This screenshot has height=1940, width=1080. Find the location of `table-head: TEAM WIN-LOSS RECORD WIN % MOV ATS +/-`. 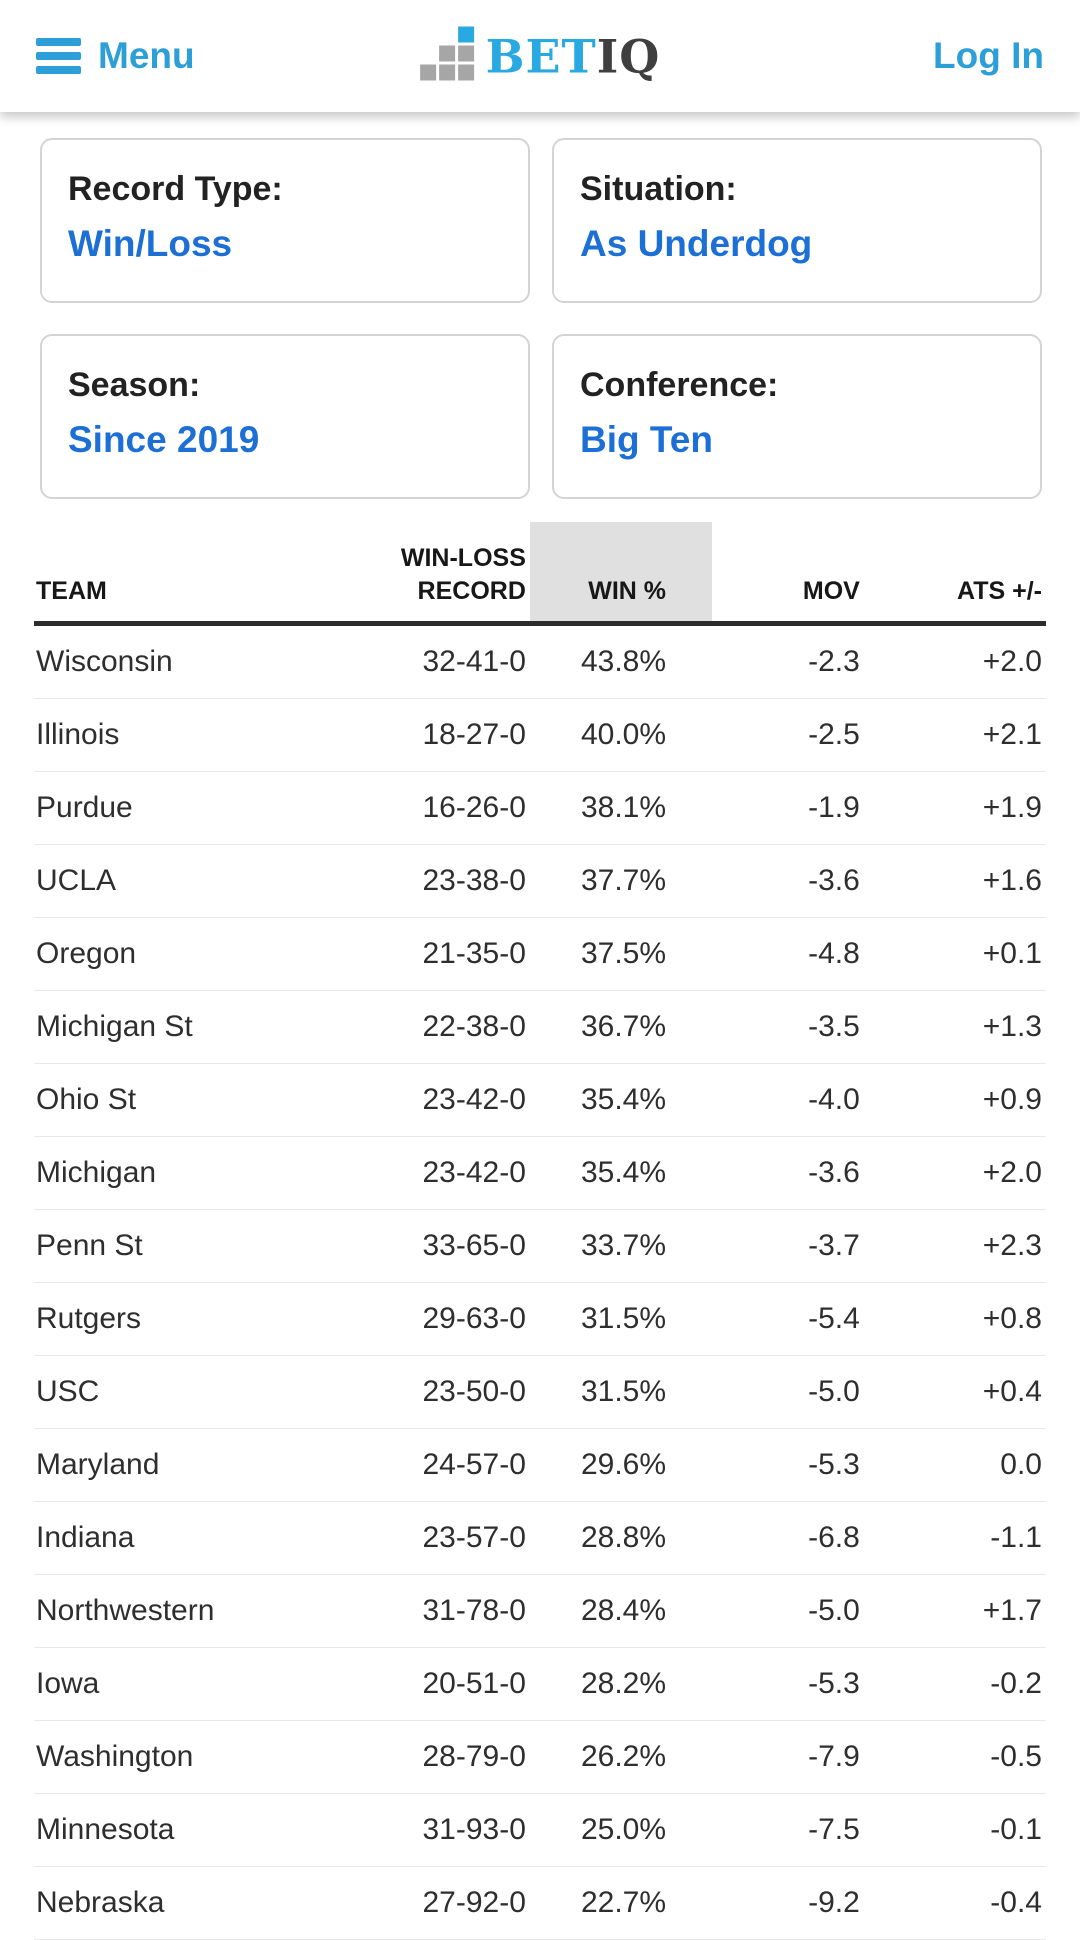

table-head: TEAM WIN-LOSS RECORD WIN % MOV ATS +/- is located at coordinates (540, 574).